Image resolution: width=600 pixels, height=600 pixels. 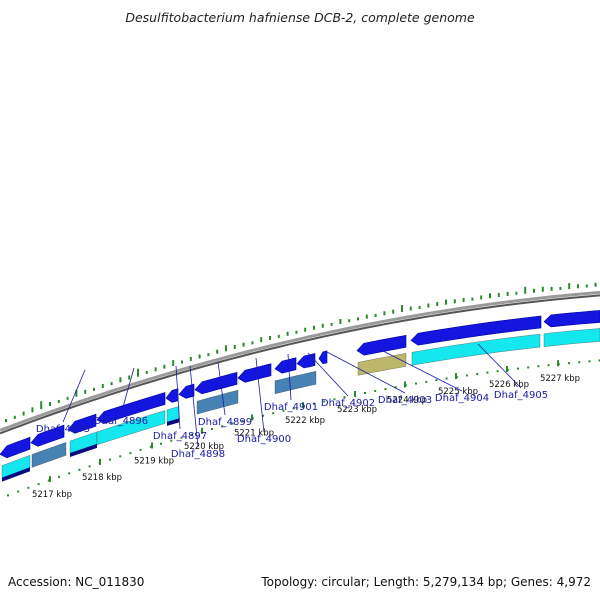 I want to click on gene-label: Dhaf_4897, so click(x=180, y=436).